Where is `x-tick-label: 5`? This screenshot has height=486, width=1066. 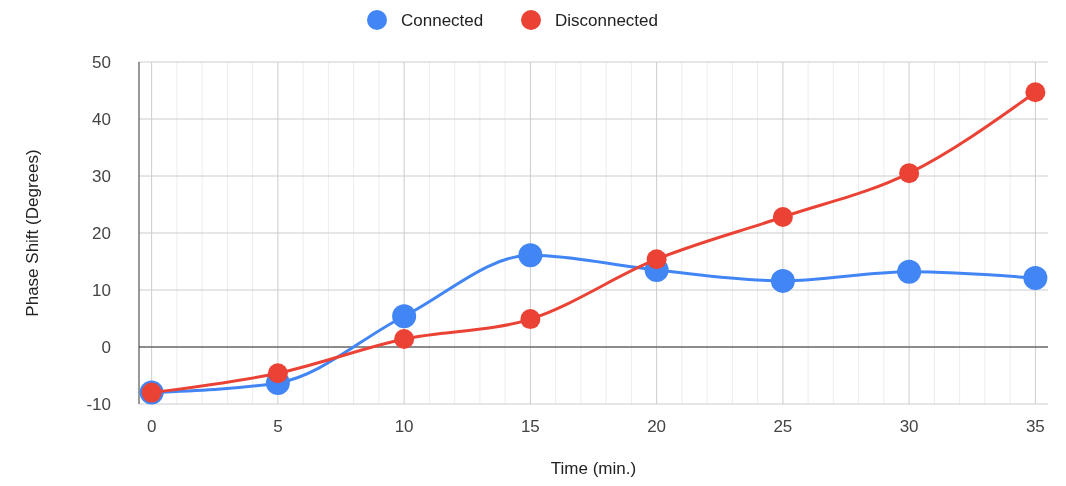 x-tick-label: 5 is located at coordinates (278, 426).